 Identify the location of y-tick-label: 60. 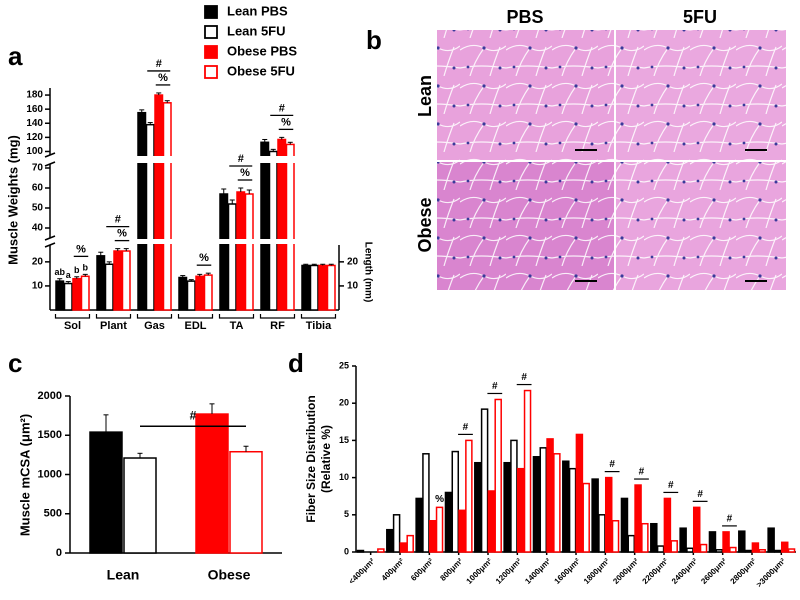
(38, 188).